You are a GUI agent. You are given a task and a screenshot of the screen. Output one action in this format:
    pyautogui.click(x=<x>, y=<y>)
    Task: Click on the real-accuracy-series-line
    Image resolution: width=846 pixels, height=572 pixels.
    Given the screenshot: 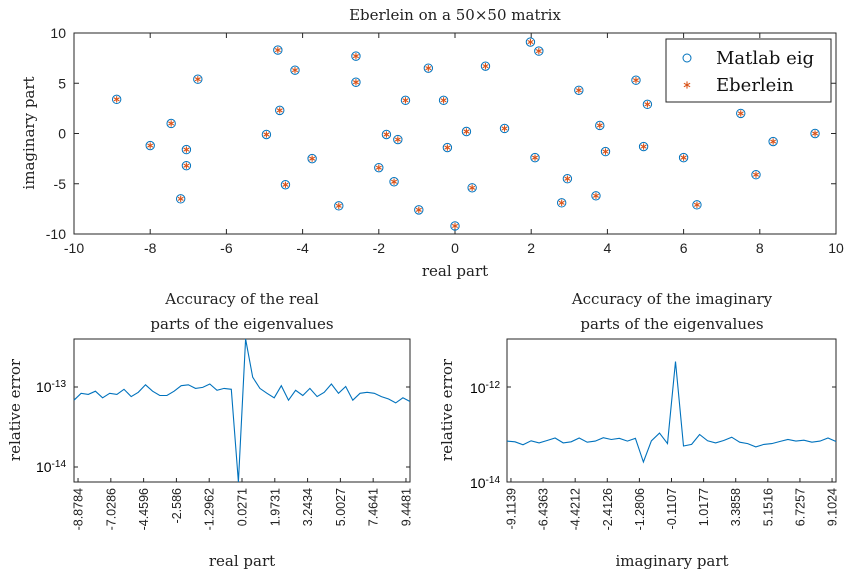 What is the action you would take?
    pyautogui.click(x=242, y=410)
    